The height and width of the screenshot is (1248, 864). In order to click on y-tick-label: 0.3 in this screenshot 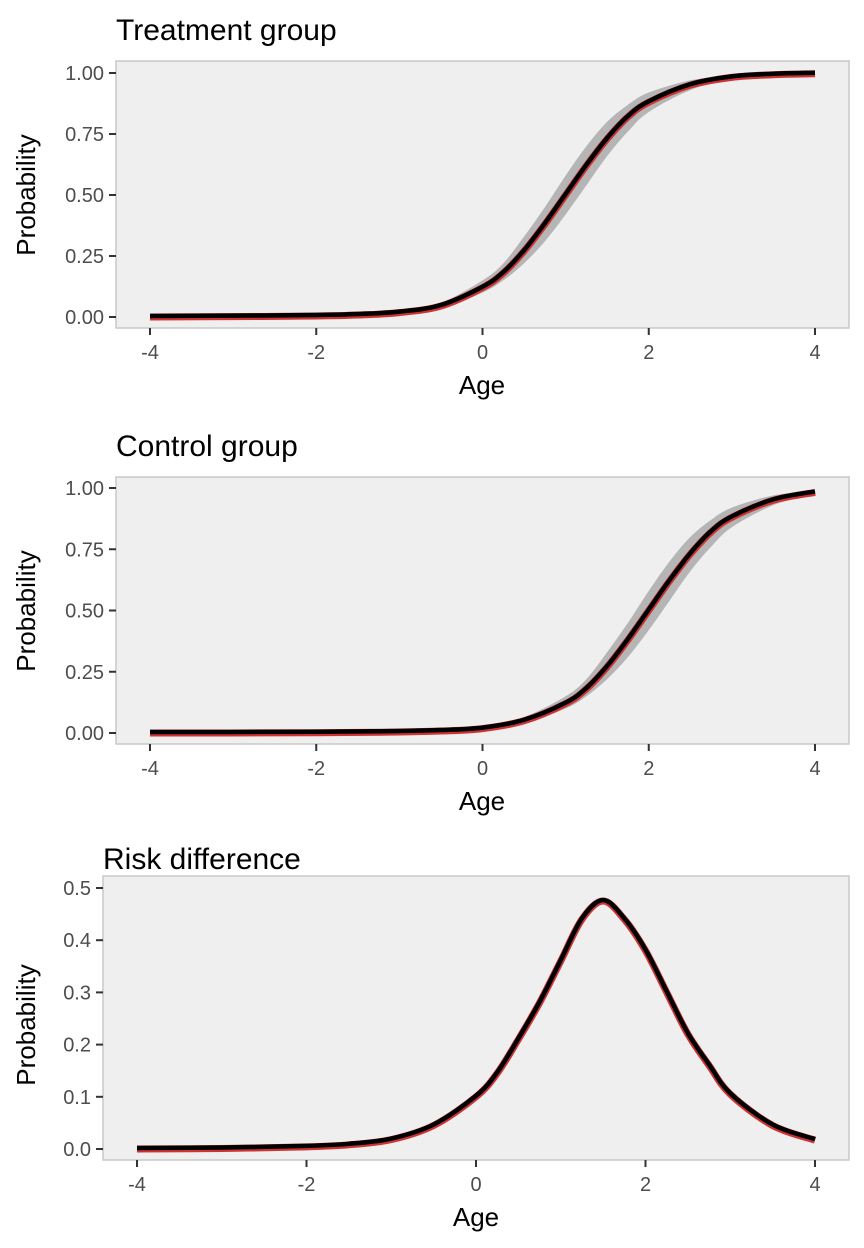, I will do `click(77, 993)`.